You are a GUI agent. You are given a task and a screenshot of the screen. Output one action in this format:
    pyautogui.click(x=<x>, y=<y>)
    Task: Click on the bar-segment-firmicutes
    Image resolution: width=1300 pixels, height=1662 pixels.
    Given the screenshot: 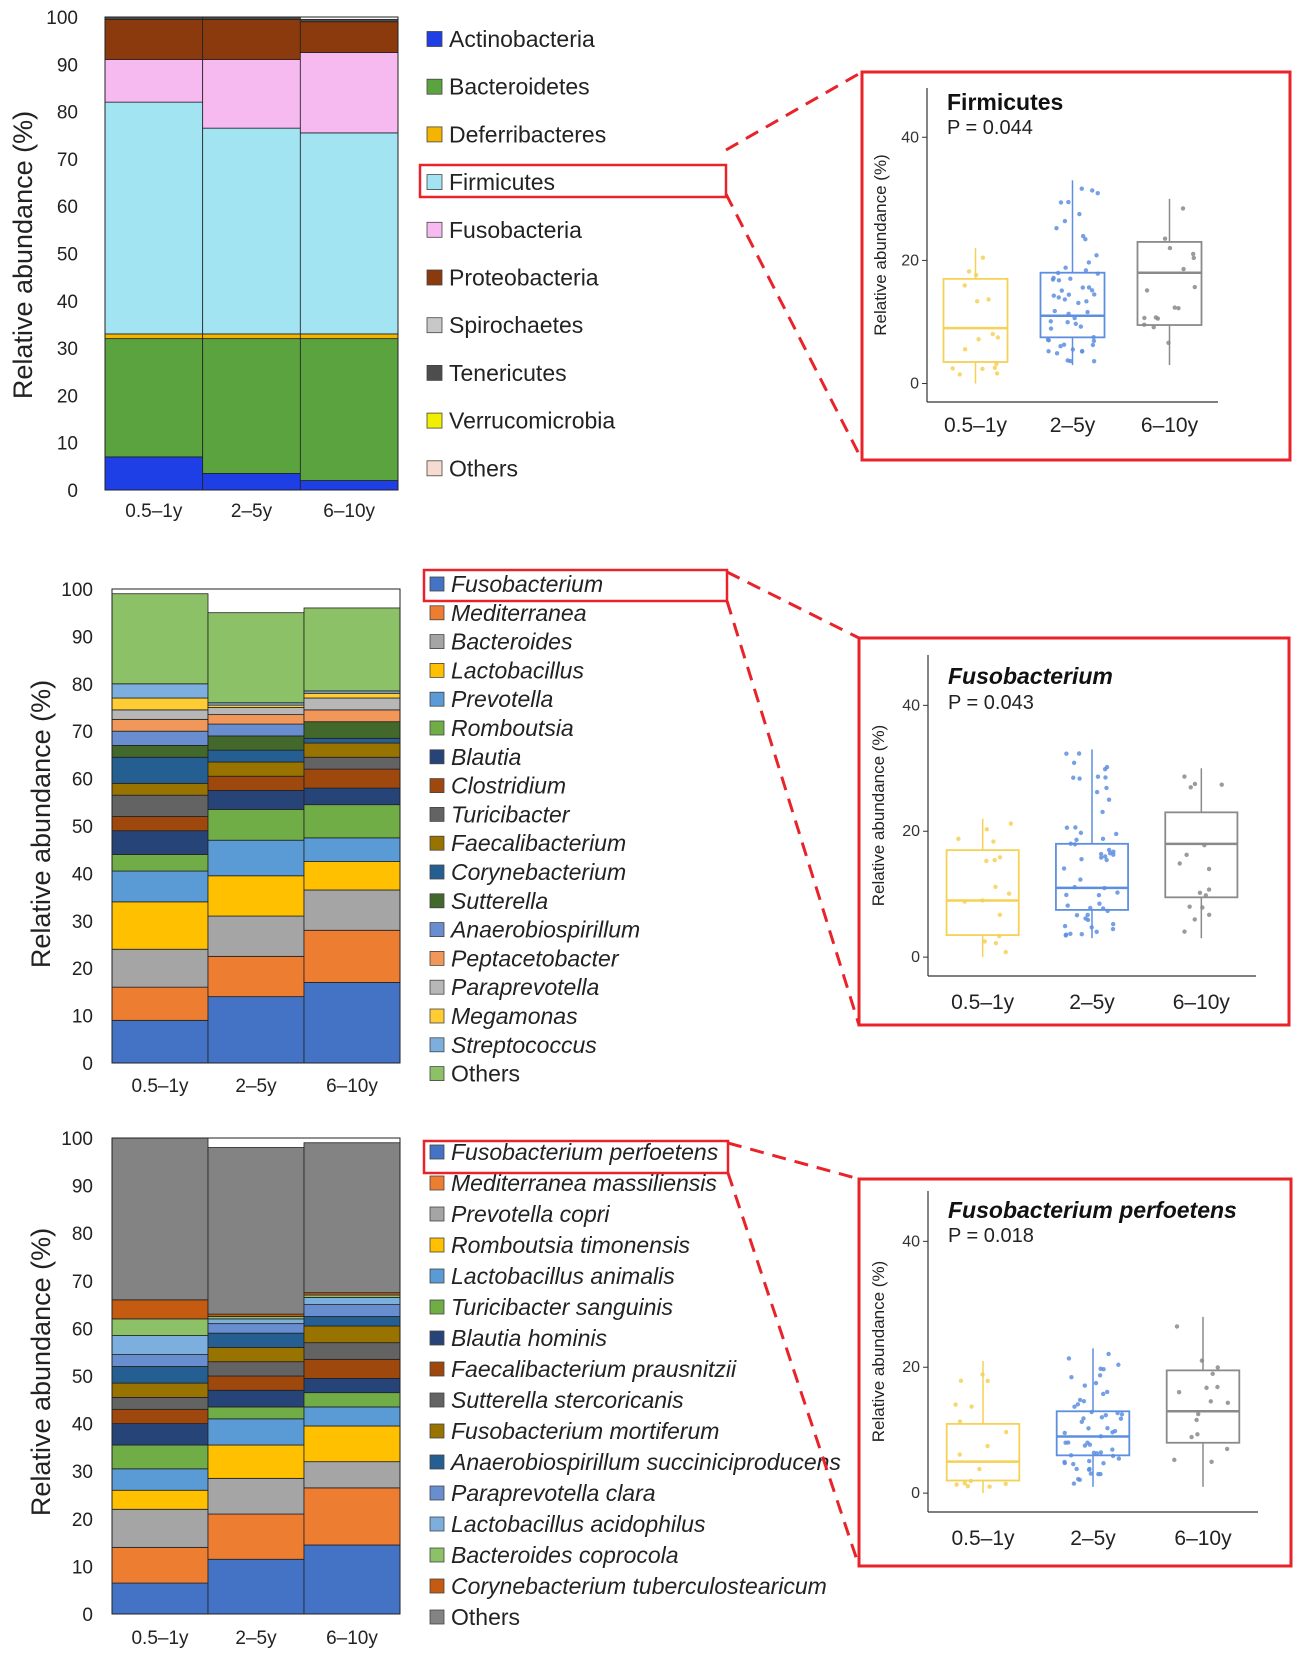 What is the action you would take?
    pyautogui.click(x=251, y=231)
    